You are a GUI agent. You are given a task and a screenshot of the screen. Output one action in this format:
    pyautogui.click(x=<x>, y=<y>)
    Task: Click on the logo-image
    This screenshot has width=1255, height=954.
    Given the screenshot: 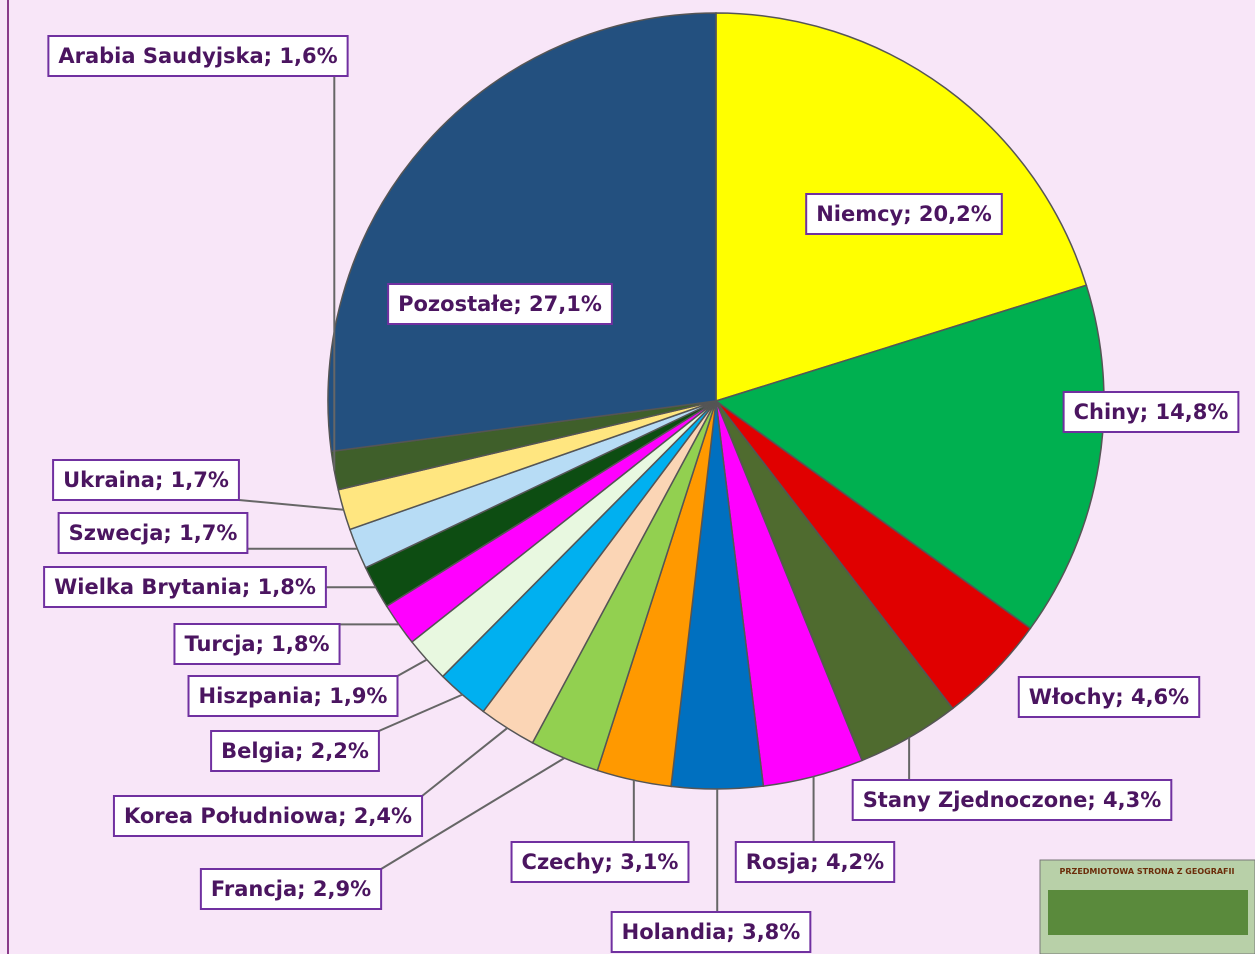 What is the action you would take?
    pyautogui.click(x=1148, y=912)
    